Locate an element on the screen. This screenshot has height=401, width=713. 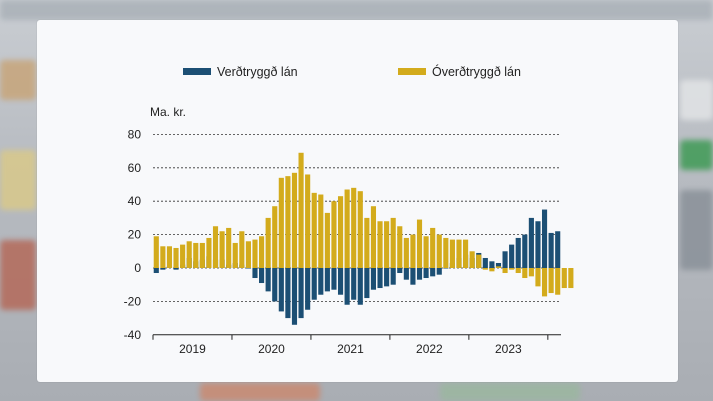
x-tick-label: 2022 is located at coordinates (429, 349).